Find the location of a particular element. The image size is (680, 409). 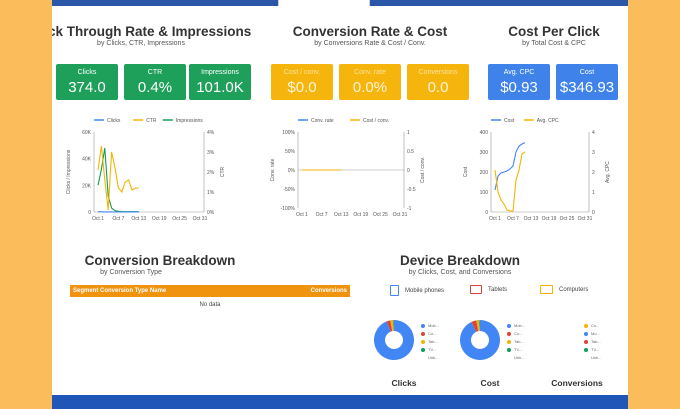

y-axis-title: Clicks / Impressions is located at coordinates (69, 171).